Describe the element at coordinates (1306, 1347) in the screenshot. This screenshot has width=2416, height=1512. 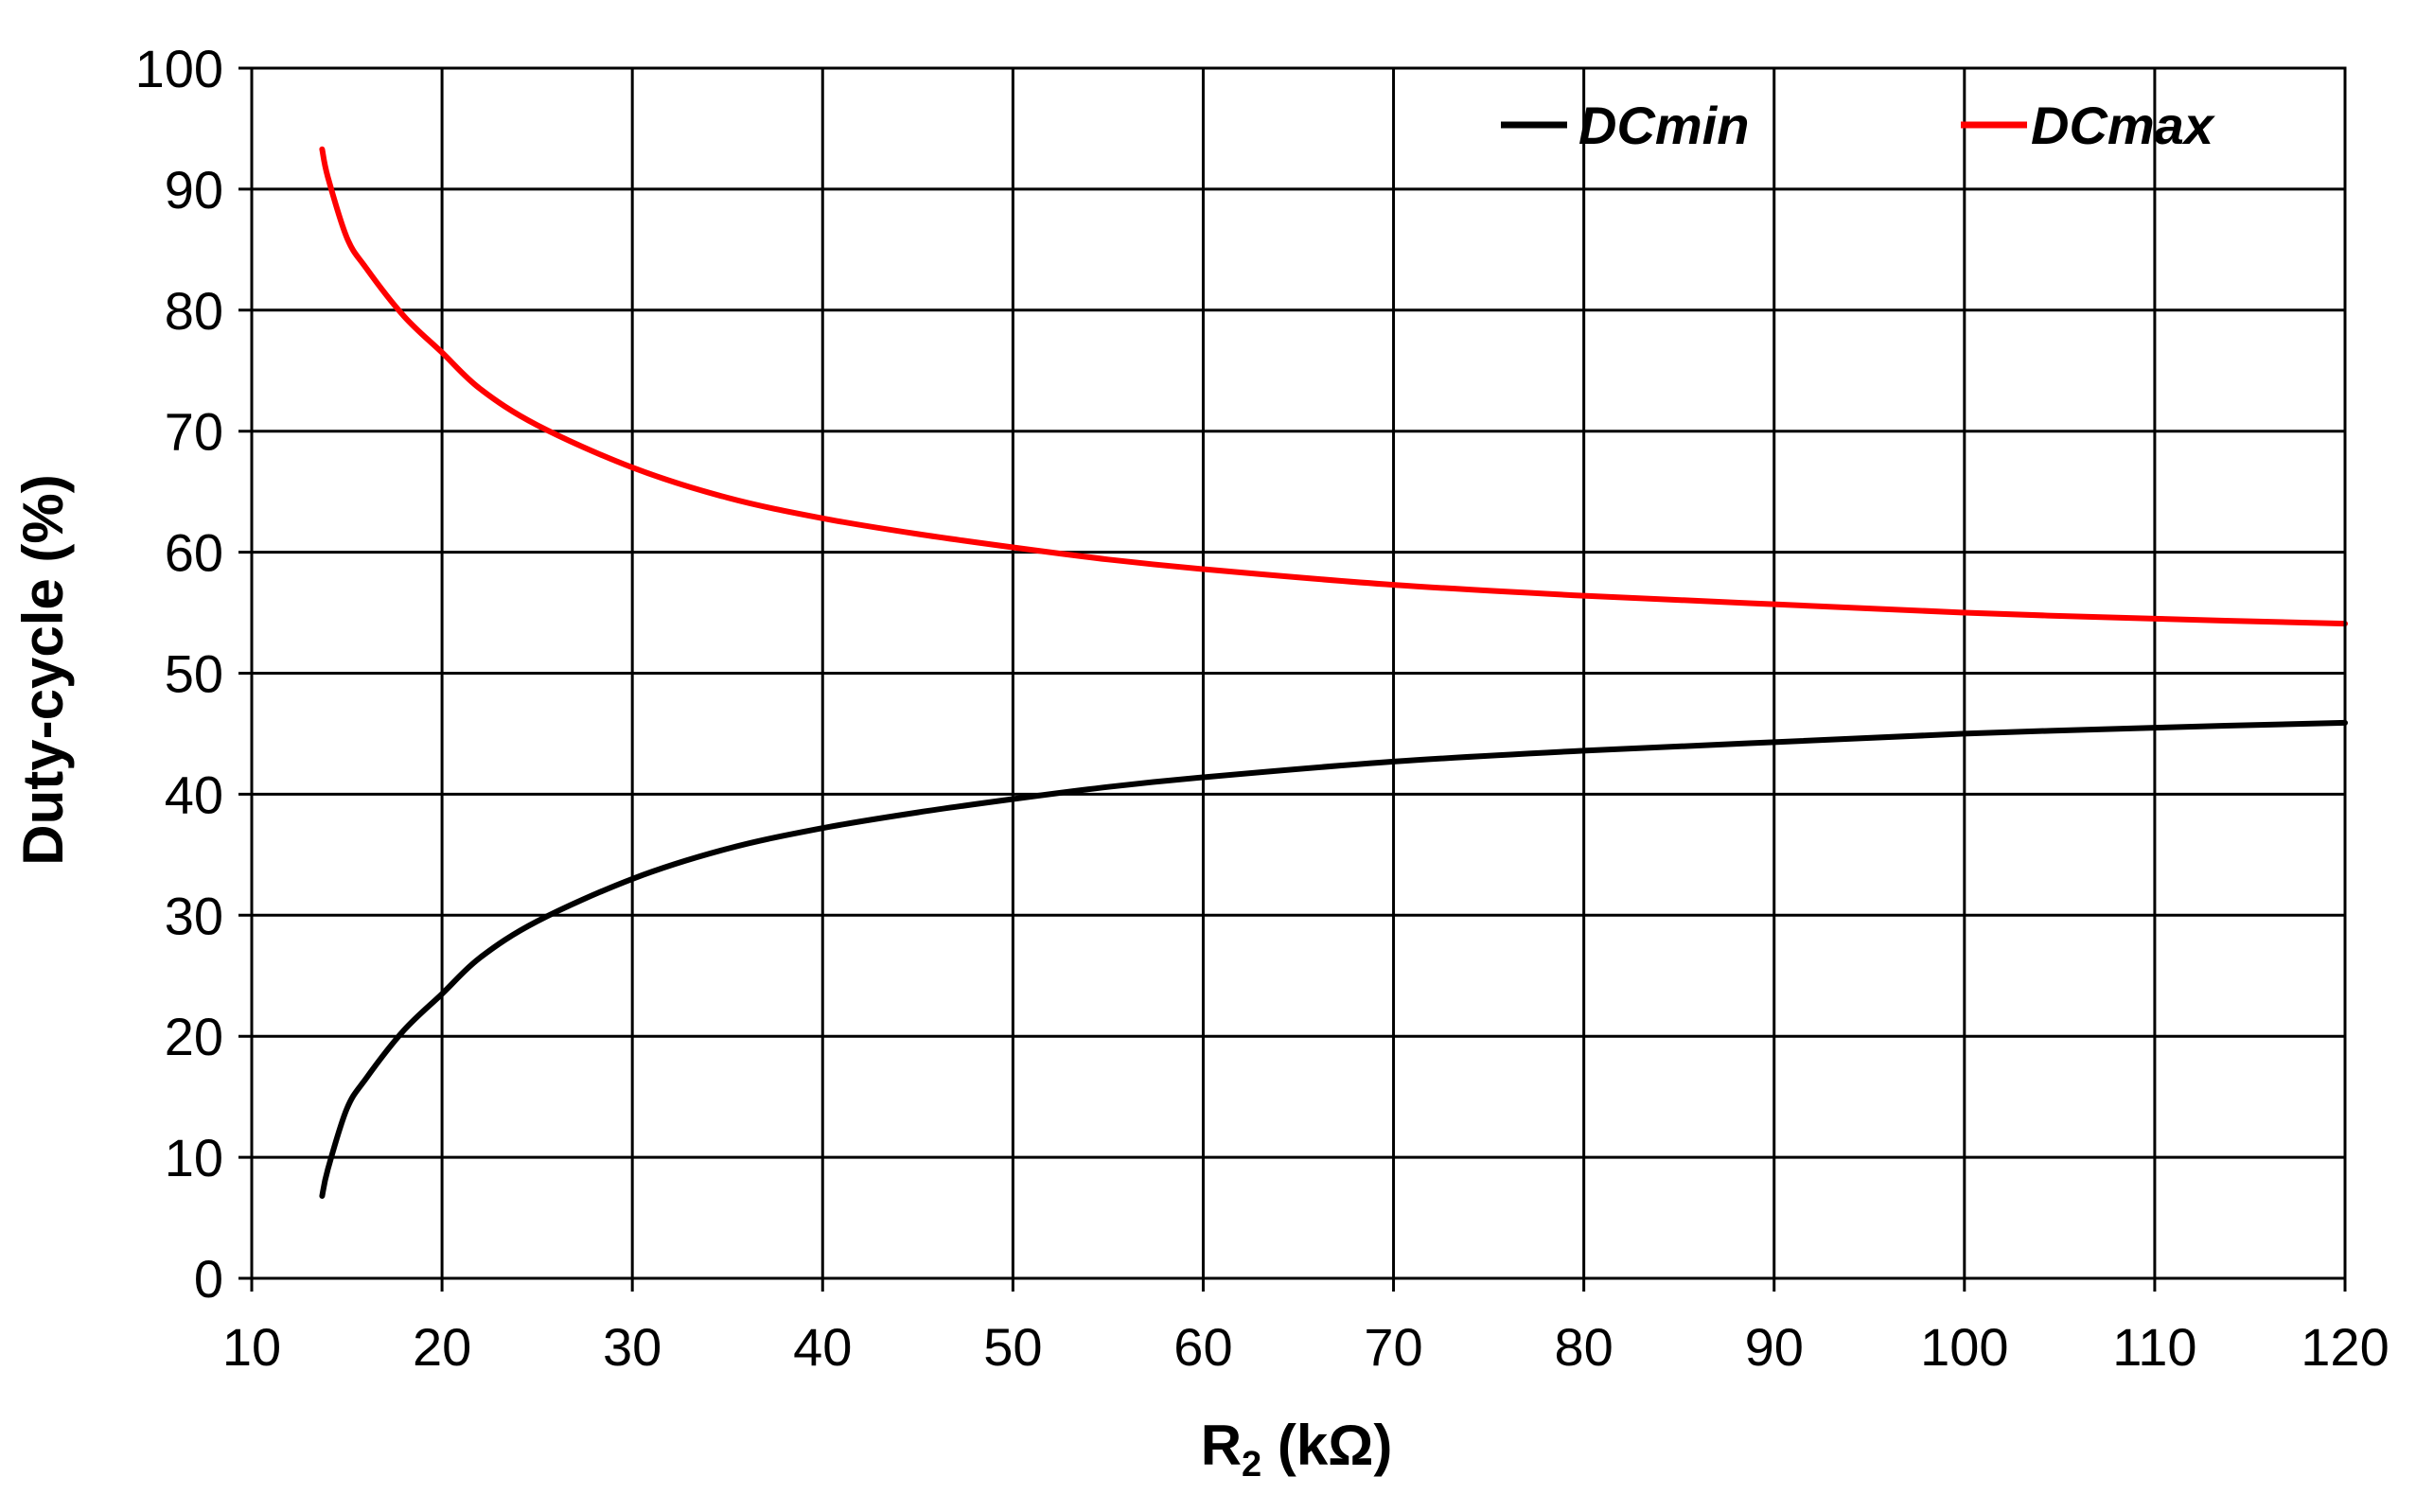
I see `x-tick-labels: 10 20 30 40 50 60 70 80 90 100 110 120` at that location.